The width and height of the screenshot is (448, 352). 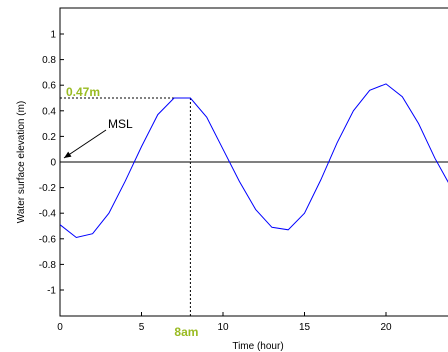 I want to click on x-axis-title: Time (hour), so click(x=257, y=346).